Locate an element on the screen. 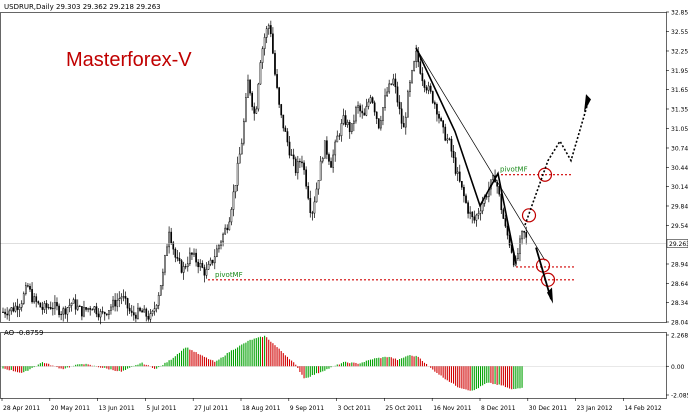 The image size is (688, 417). price-tick-label: 31.650 is located at coordinates (679, 90).